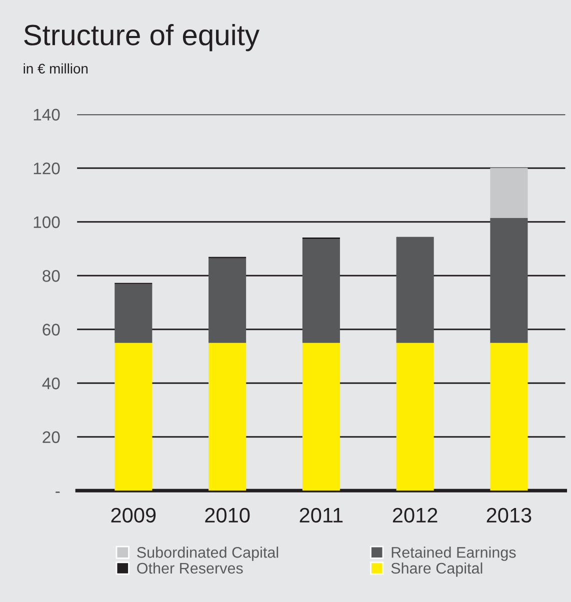 This screenshot has width=571, height=602. I want to click on legend-label: Other Reserves, so click(190, 568).